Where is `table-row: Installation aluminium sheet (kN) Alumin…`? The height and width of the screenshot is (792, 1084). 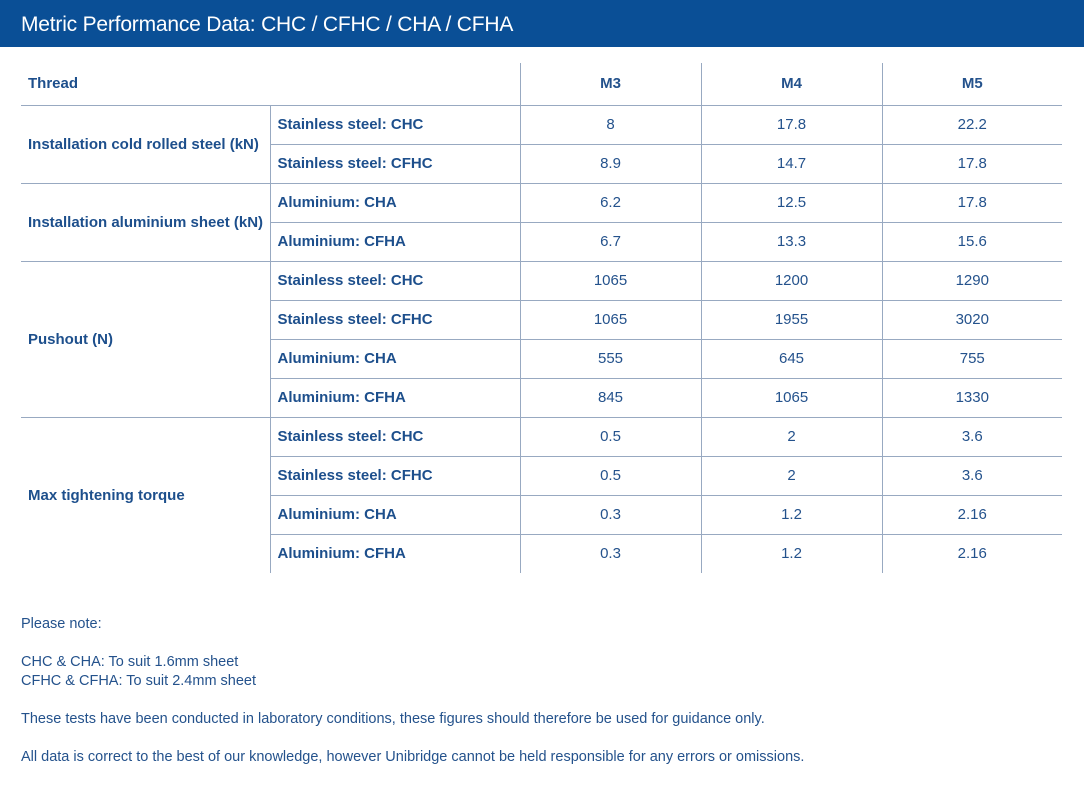
table-row: Installation aluminium sheet (kN) Alumin… is located at coordinates (542, 222).